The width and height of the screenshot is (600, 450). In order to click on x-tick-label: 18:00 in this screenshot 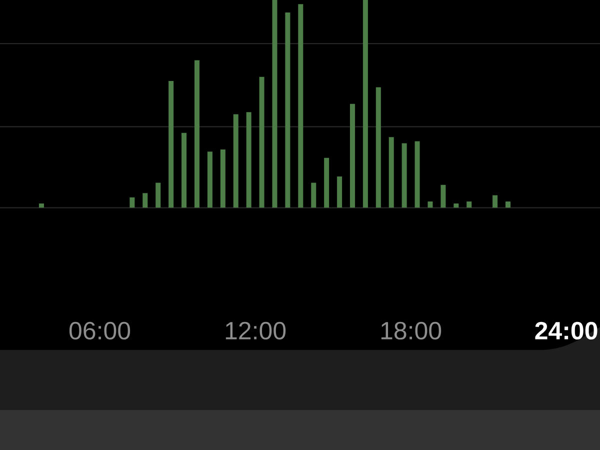, I will do `click(411, 331)`.